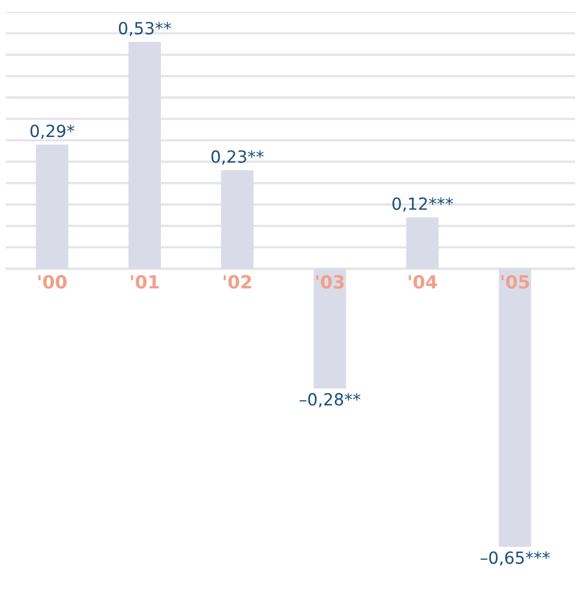 Image resolution: width=581 pixels, height=596 pixels. I want to click on x-tick-label: '03, so click(330, 282).